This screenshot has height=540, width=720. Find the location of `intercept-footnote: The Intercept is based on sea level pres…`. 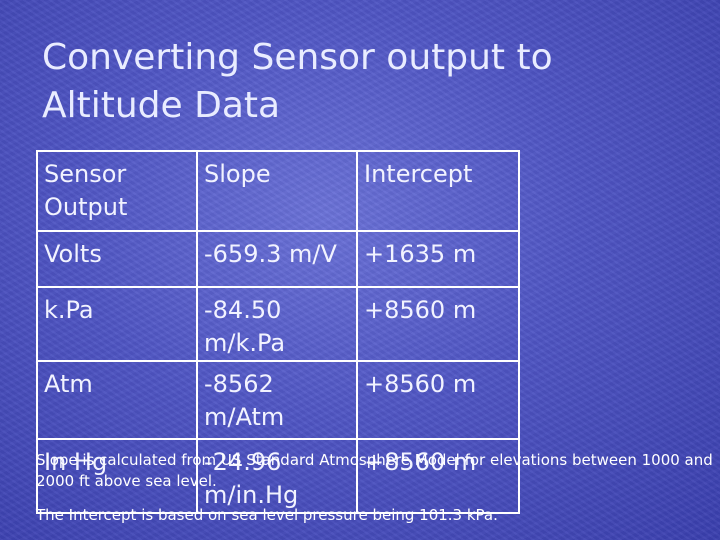

intercept-footnote: The Intercept is based on sea level pres… is located at coordinates (267, 515).